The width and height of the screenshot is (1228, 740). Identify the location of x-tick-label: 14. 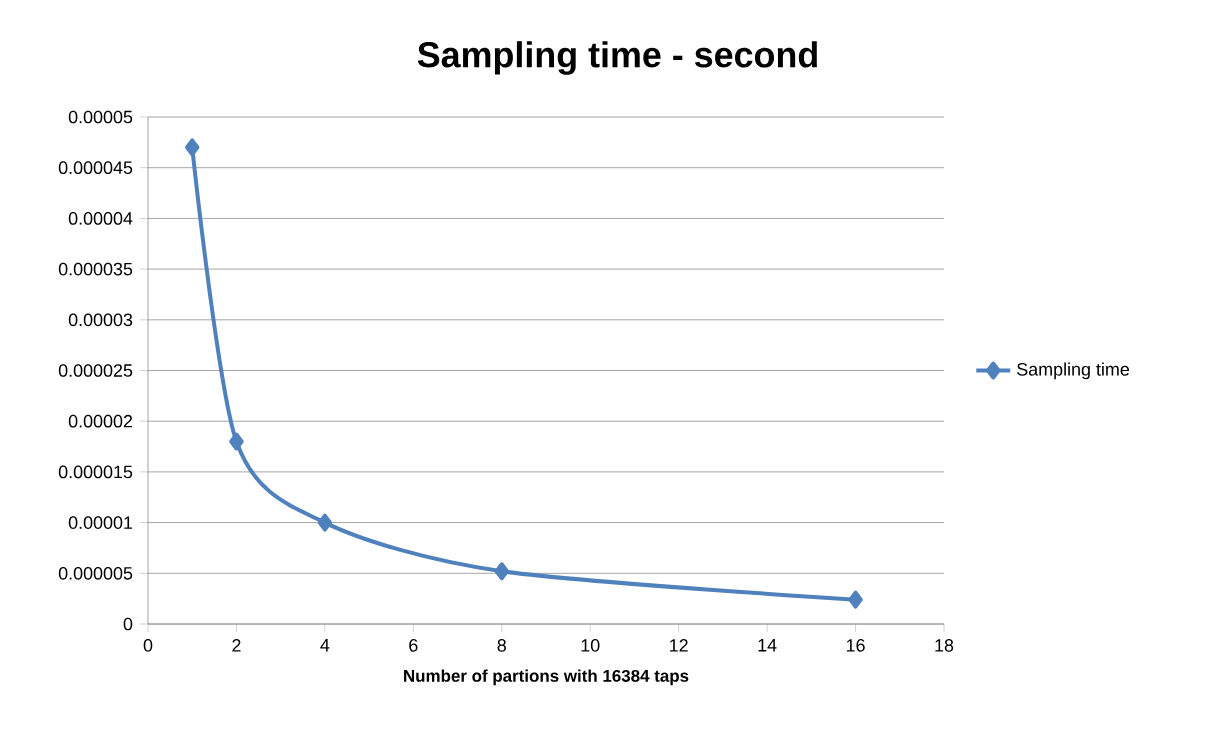
(767, 645).